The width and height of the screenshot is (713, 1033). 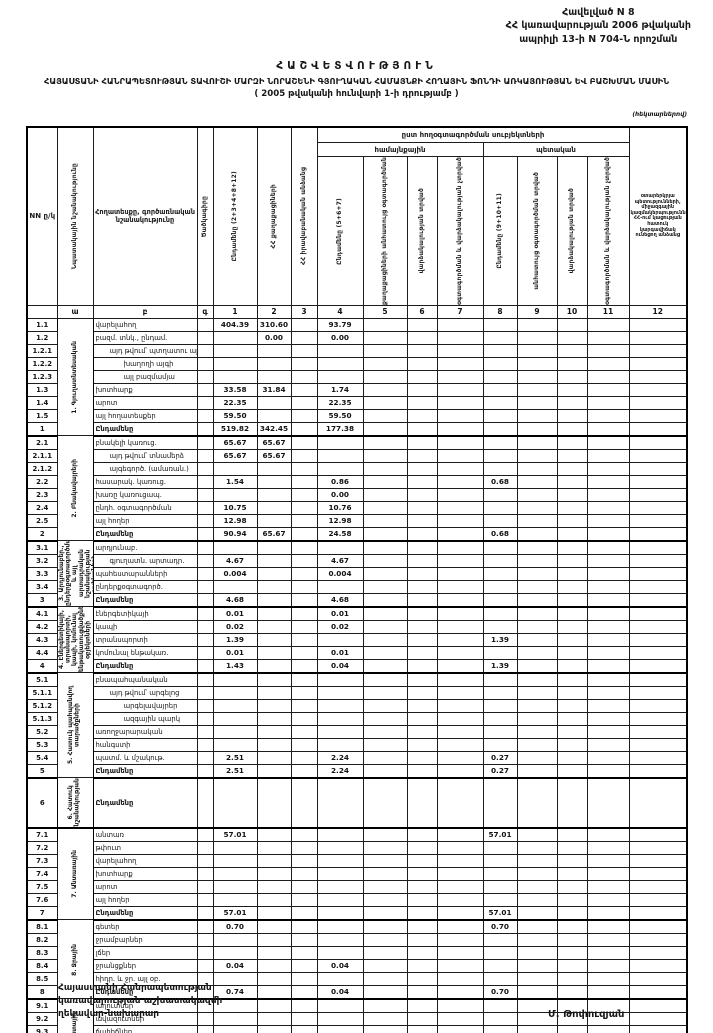 I want to click on table-row: 2.3 խառը կառուցապ. 0.00, so click(x=357, y=494).